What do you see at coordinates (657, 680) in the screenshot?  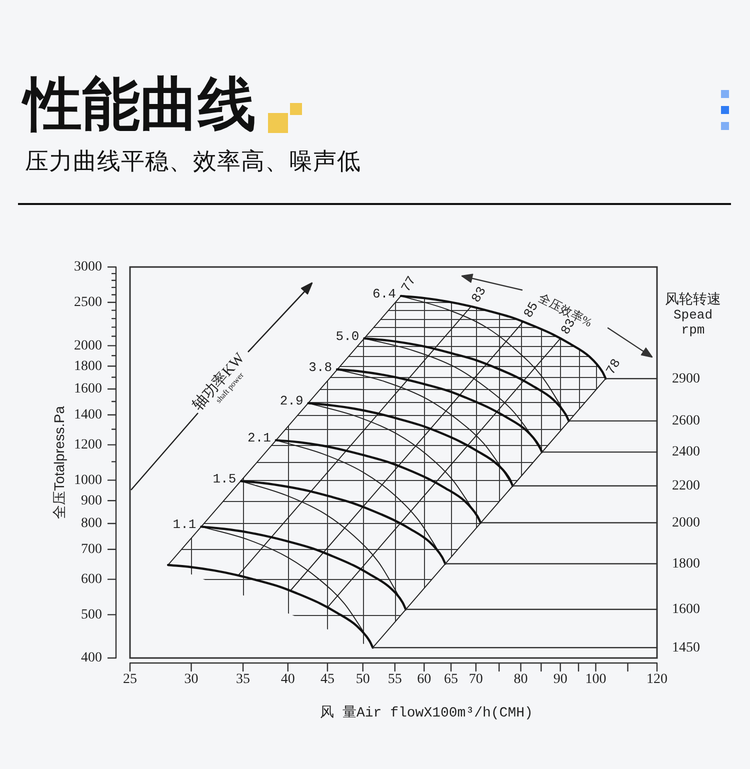 I see `x-tick-label: 120` at bounding box center [657, 680].